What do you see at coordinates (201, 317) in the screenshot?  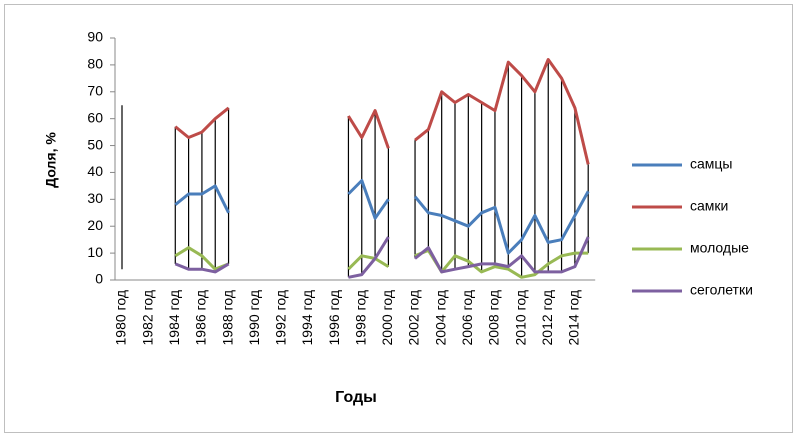 I see `x-tick-label: 1986 год` at bounding box center [201, 317].